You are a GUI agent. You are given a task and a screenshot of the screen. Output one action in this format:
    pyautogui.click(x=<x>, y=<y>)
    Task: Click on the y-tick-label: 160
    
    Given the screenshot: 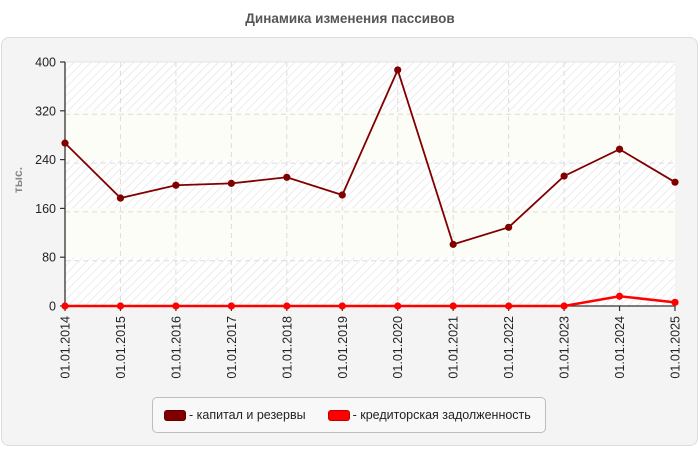 What is the action you would take?
    pyautogui.click(x=45, y=209)
    